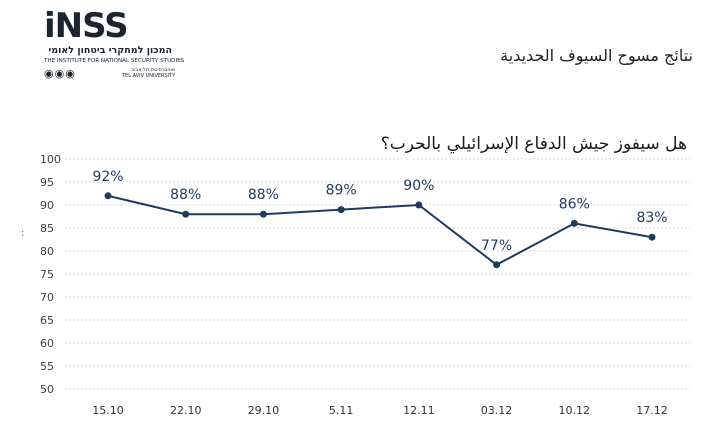 Image resolution: width=715 pixels, height=437 pixels. I want to click on data-label: 89%, so click(341, 191).